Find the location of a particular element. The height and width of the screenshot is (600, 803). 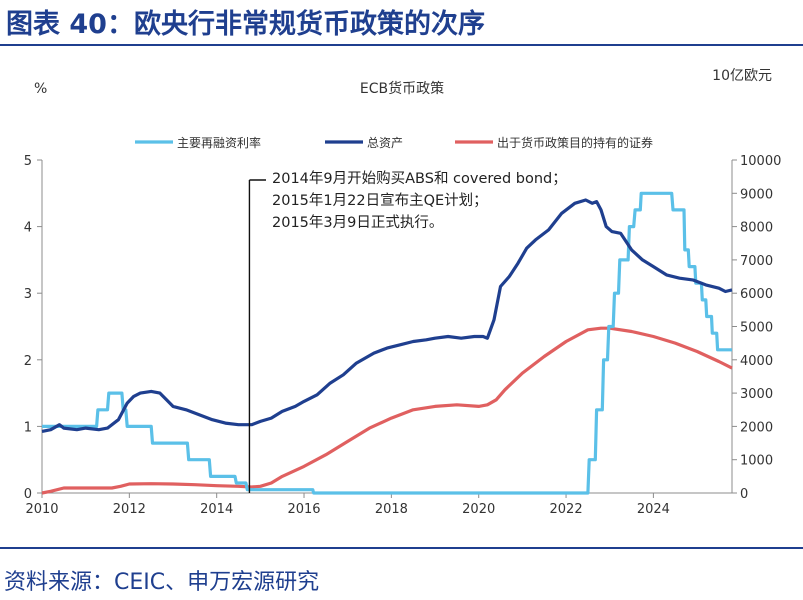

left-axis-unit: % is located at coordinates (40, 89).